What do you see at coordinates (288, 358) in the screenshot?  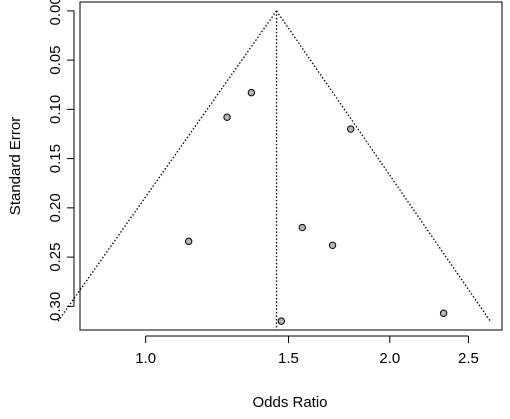 I see `x-tick-label: 1.5` at bounding box center [288, 358].